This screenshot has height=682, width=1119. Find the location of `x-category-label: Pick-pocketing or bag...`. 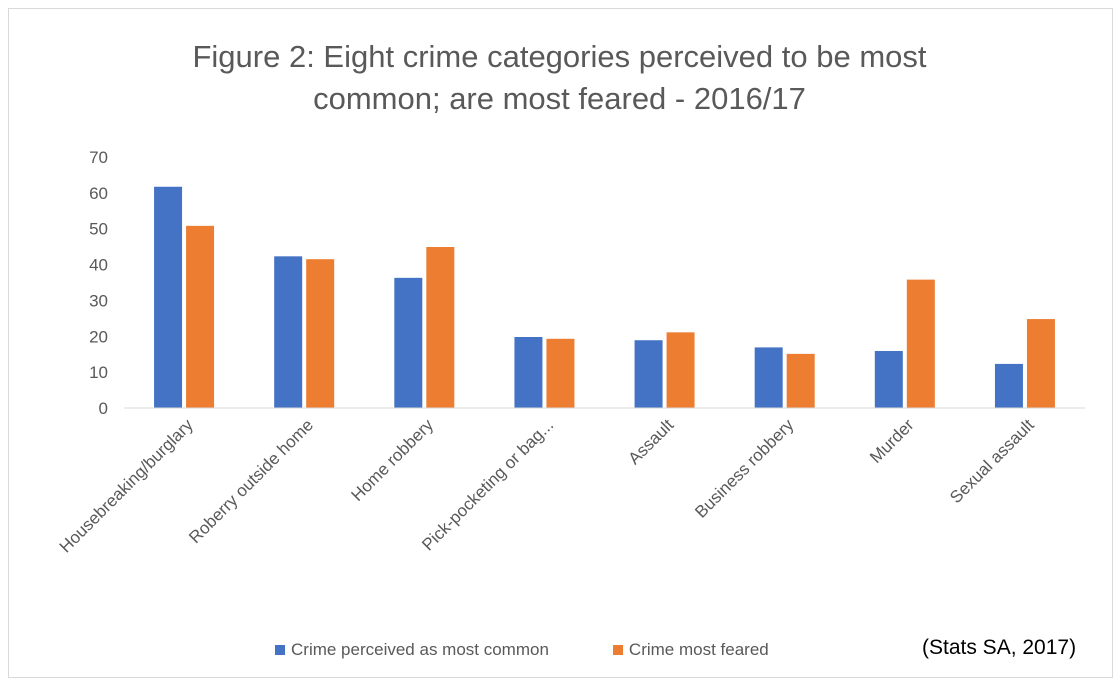

x-category-label: Pick-pocketing or bag... is located at coordinates (487, 484).